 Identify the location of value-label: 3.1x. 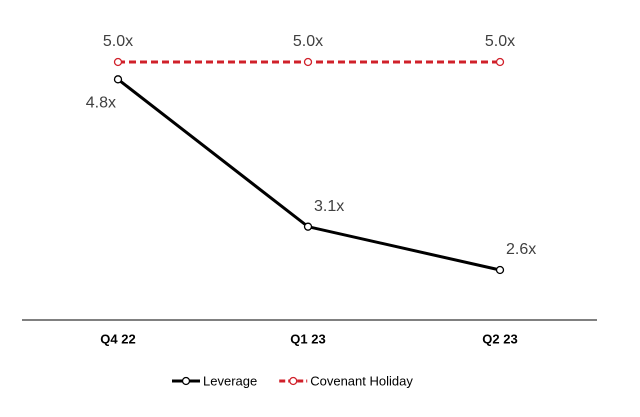
(329, 206).